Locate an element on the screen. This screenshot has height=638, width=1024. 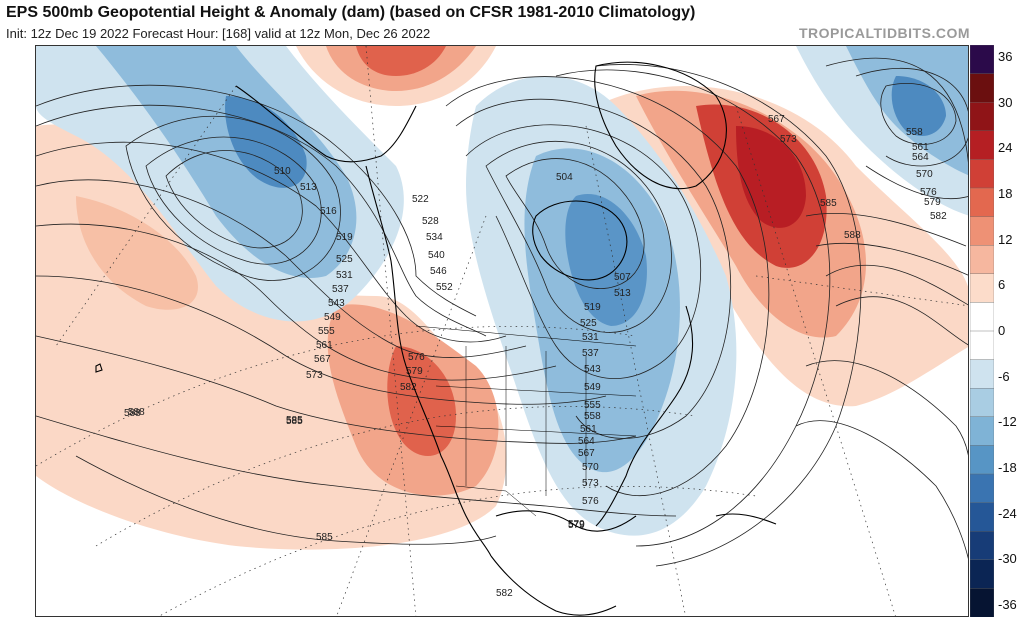
mexico-outline is located at coordinates (553, 585).